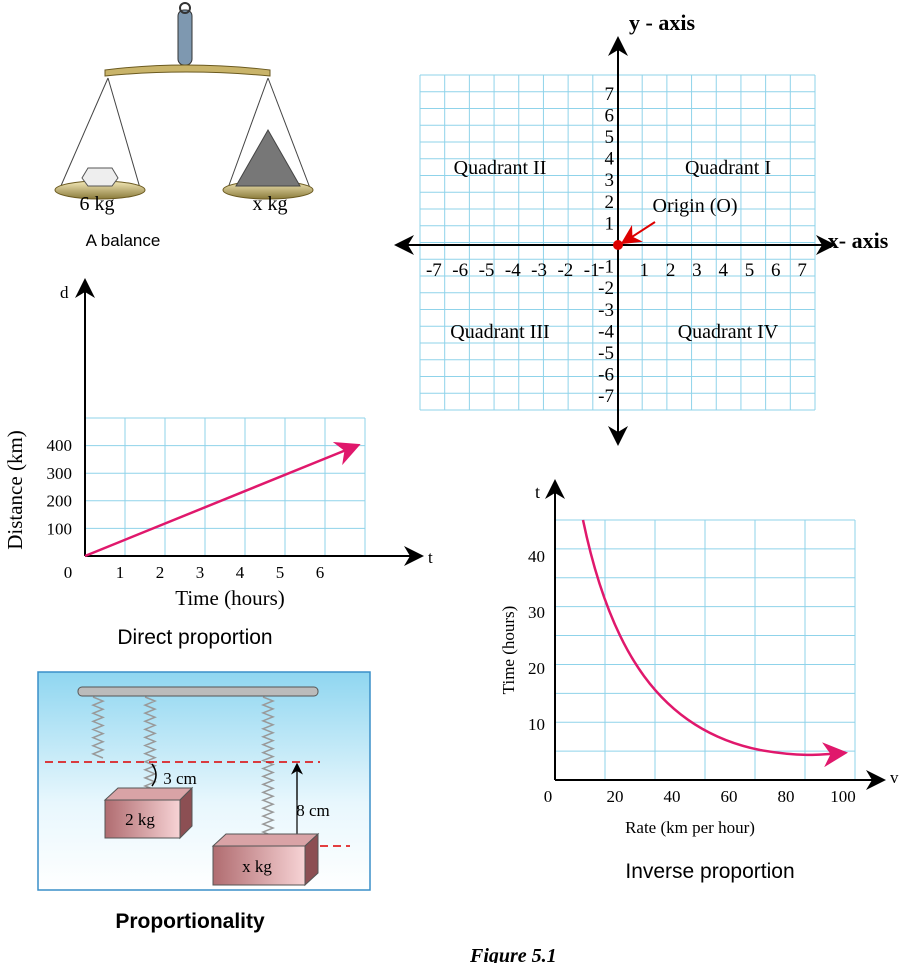 The height and width of the screenshot is (963, 900). I want to click on figure-label: Figure 5.1, so click(513, 954).